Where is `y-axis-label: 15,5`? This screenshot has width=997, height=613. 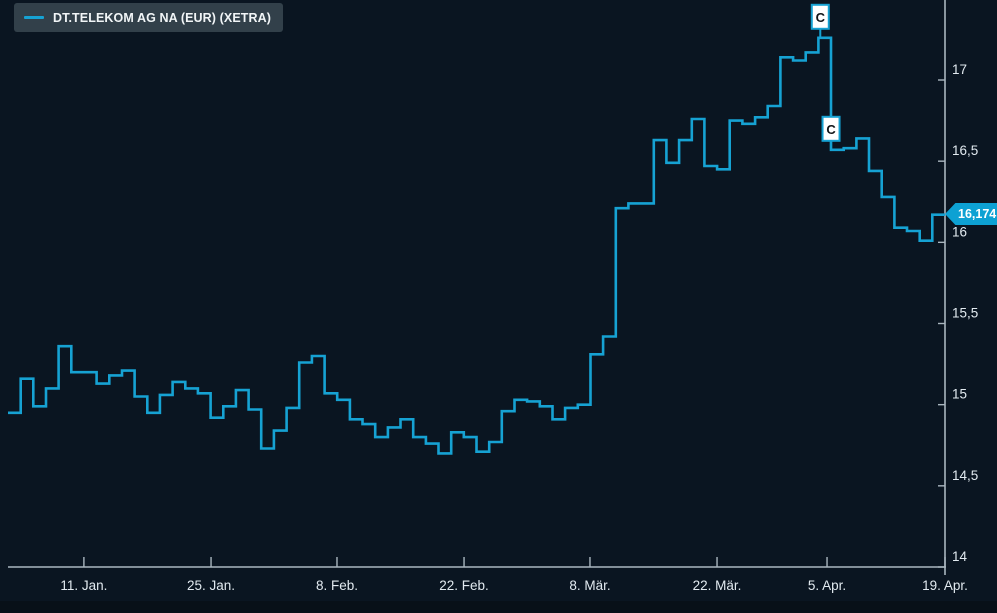
y-axis-label: 15,5 is located at coordinates (965, 313).